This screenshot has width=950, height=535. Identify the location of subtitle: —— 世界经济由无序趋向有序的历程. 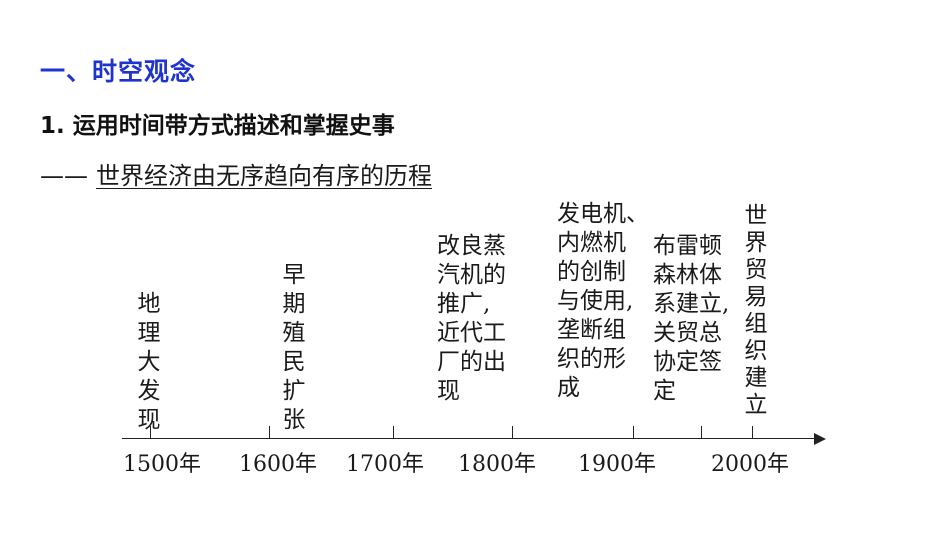
(236, 173).